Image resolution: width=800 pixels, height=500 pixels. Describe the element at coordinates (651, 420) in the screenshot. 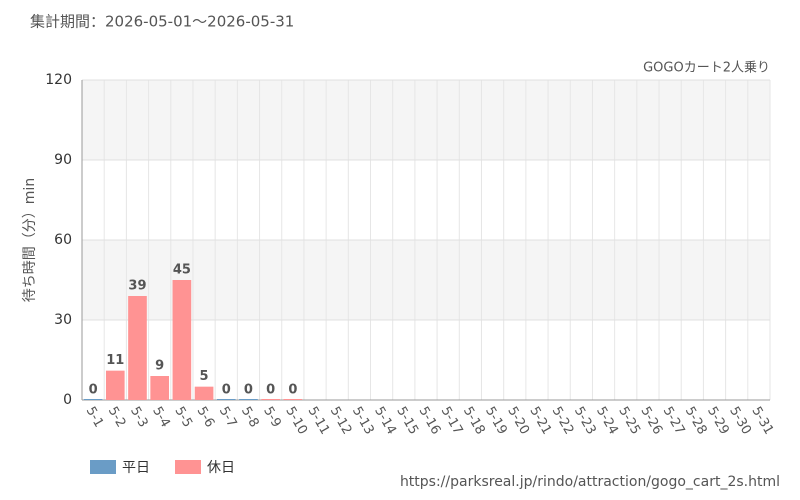

I see `x-tick-label: 5-26` at that location.